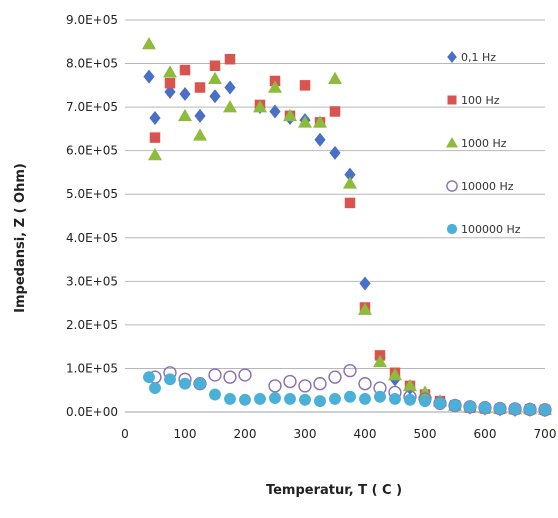 The image size is (558, 518). What do you see at coordinates (185, 434) in the screenshot?
I see `x-tick-label: 100` at bounding box center [185, 434].